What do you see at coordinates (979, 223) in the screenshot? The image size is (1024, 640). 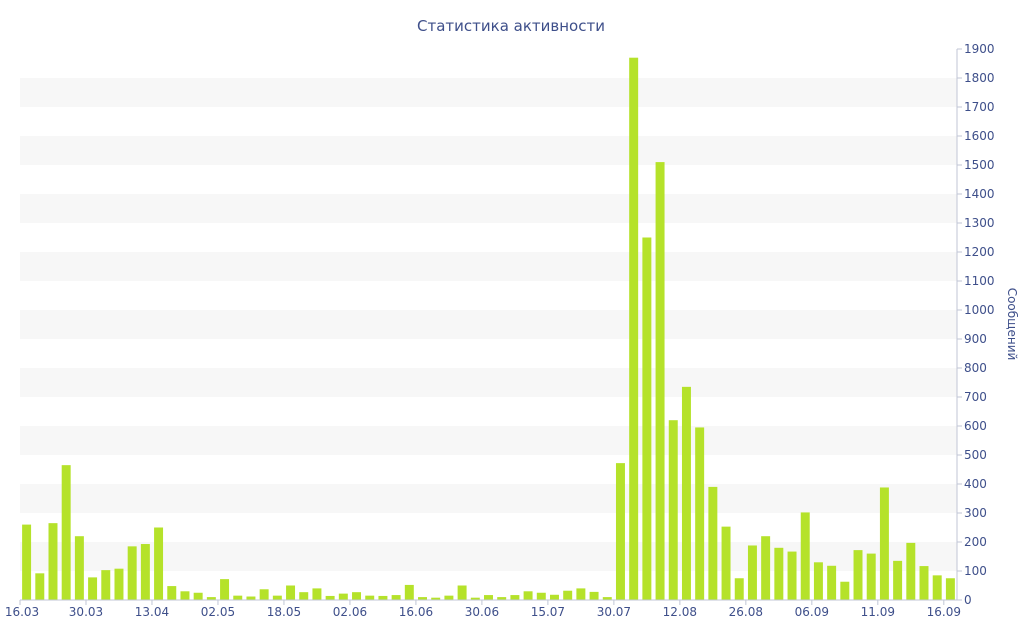 I see `y-tick-label: 1300` at bounding box center [979, 223].